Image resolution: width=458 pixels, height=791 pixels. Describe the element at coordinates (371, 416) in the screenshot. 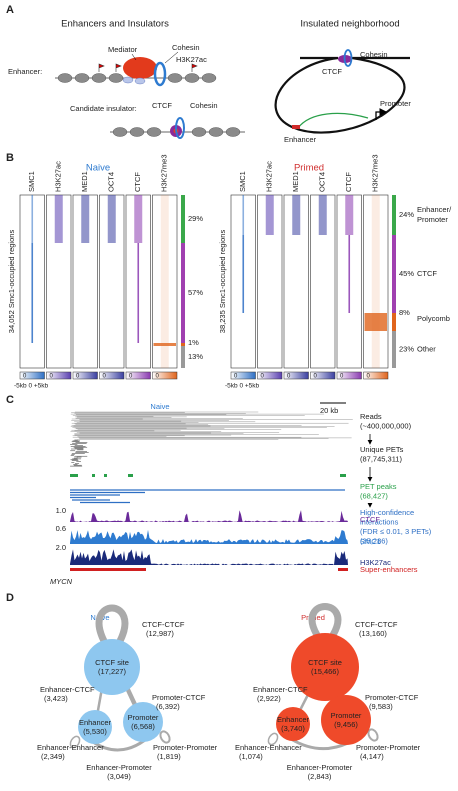

I see `step-label: Reads` at that location.